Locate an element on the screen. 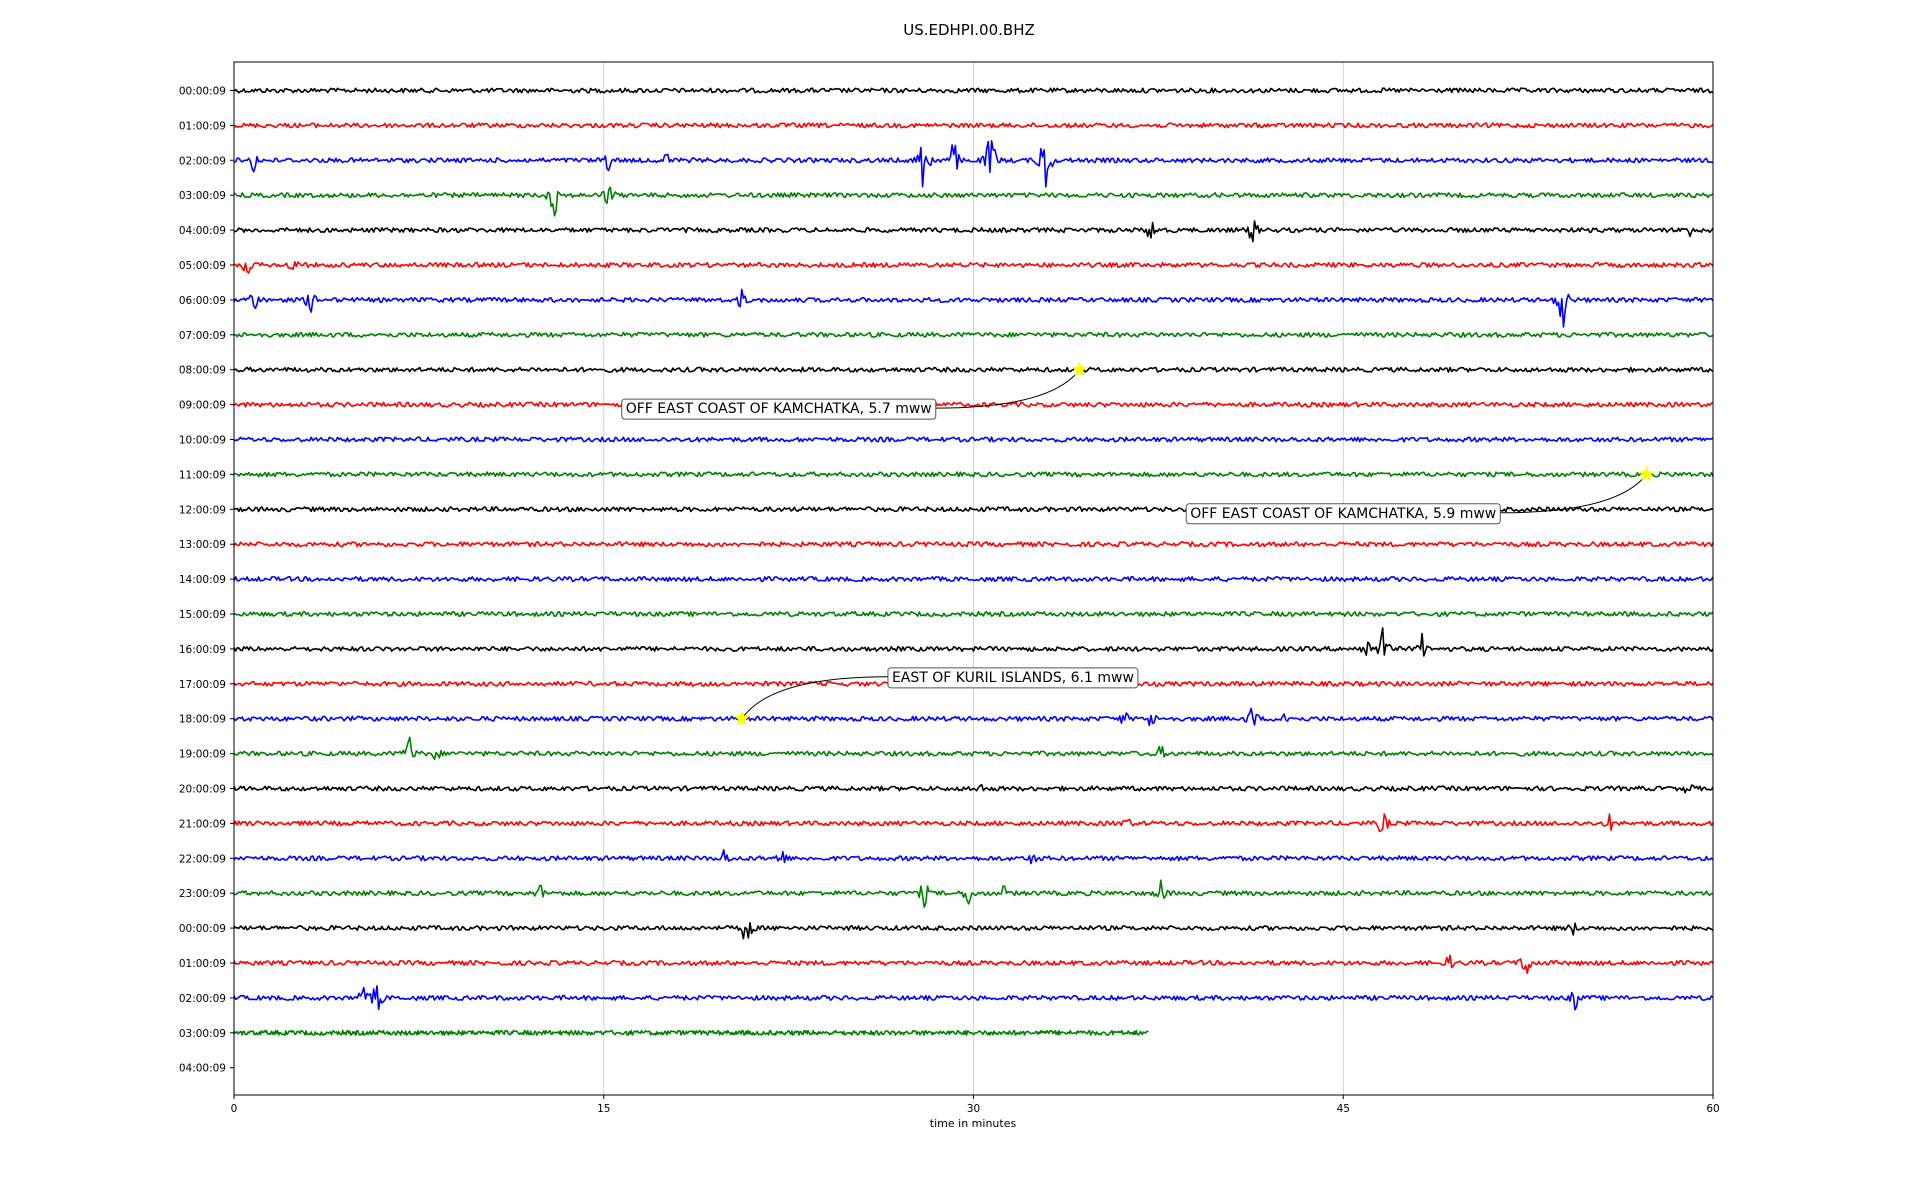 The height and width of the screenshot is (1200, 1920). y-tick-label: 06:00:09 is located at coordinates (202, 301).